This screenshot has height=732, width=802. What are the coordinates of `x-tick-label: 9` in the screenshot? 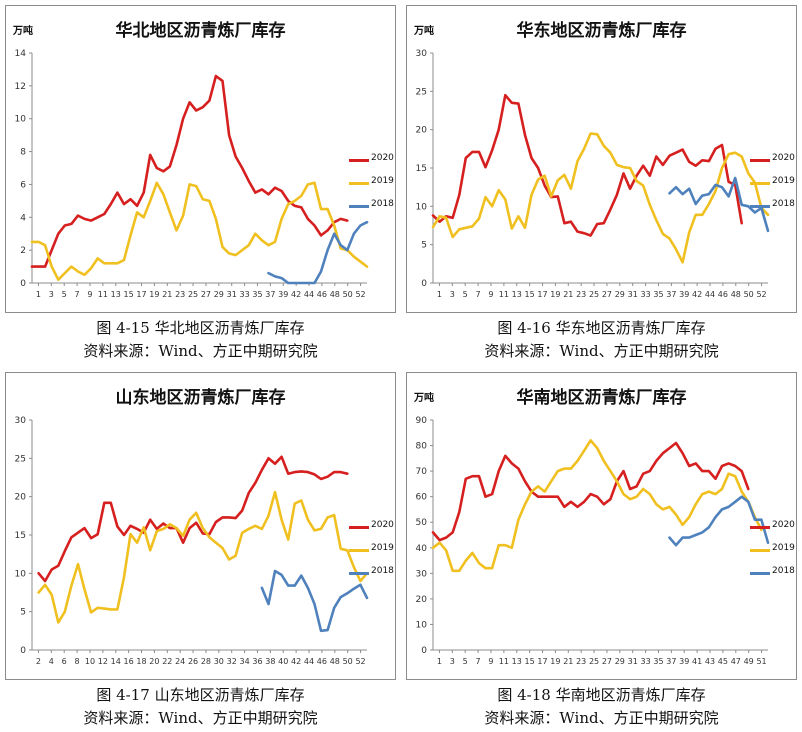 It's located at (89, 294).